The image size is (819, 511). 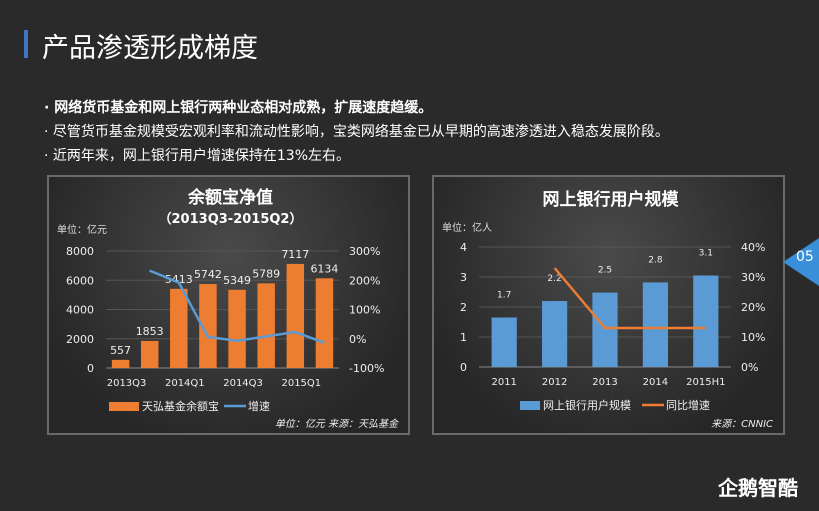 I want to click on y-tick-label: 2000, so click(x=80, y=339).